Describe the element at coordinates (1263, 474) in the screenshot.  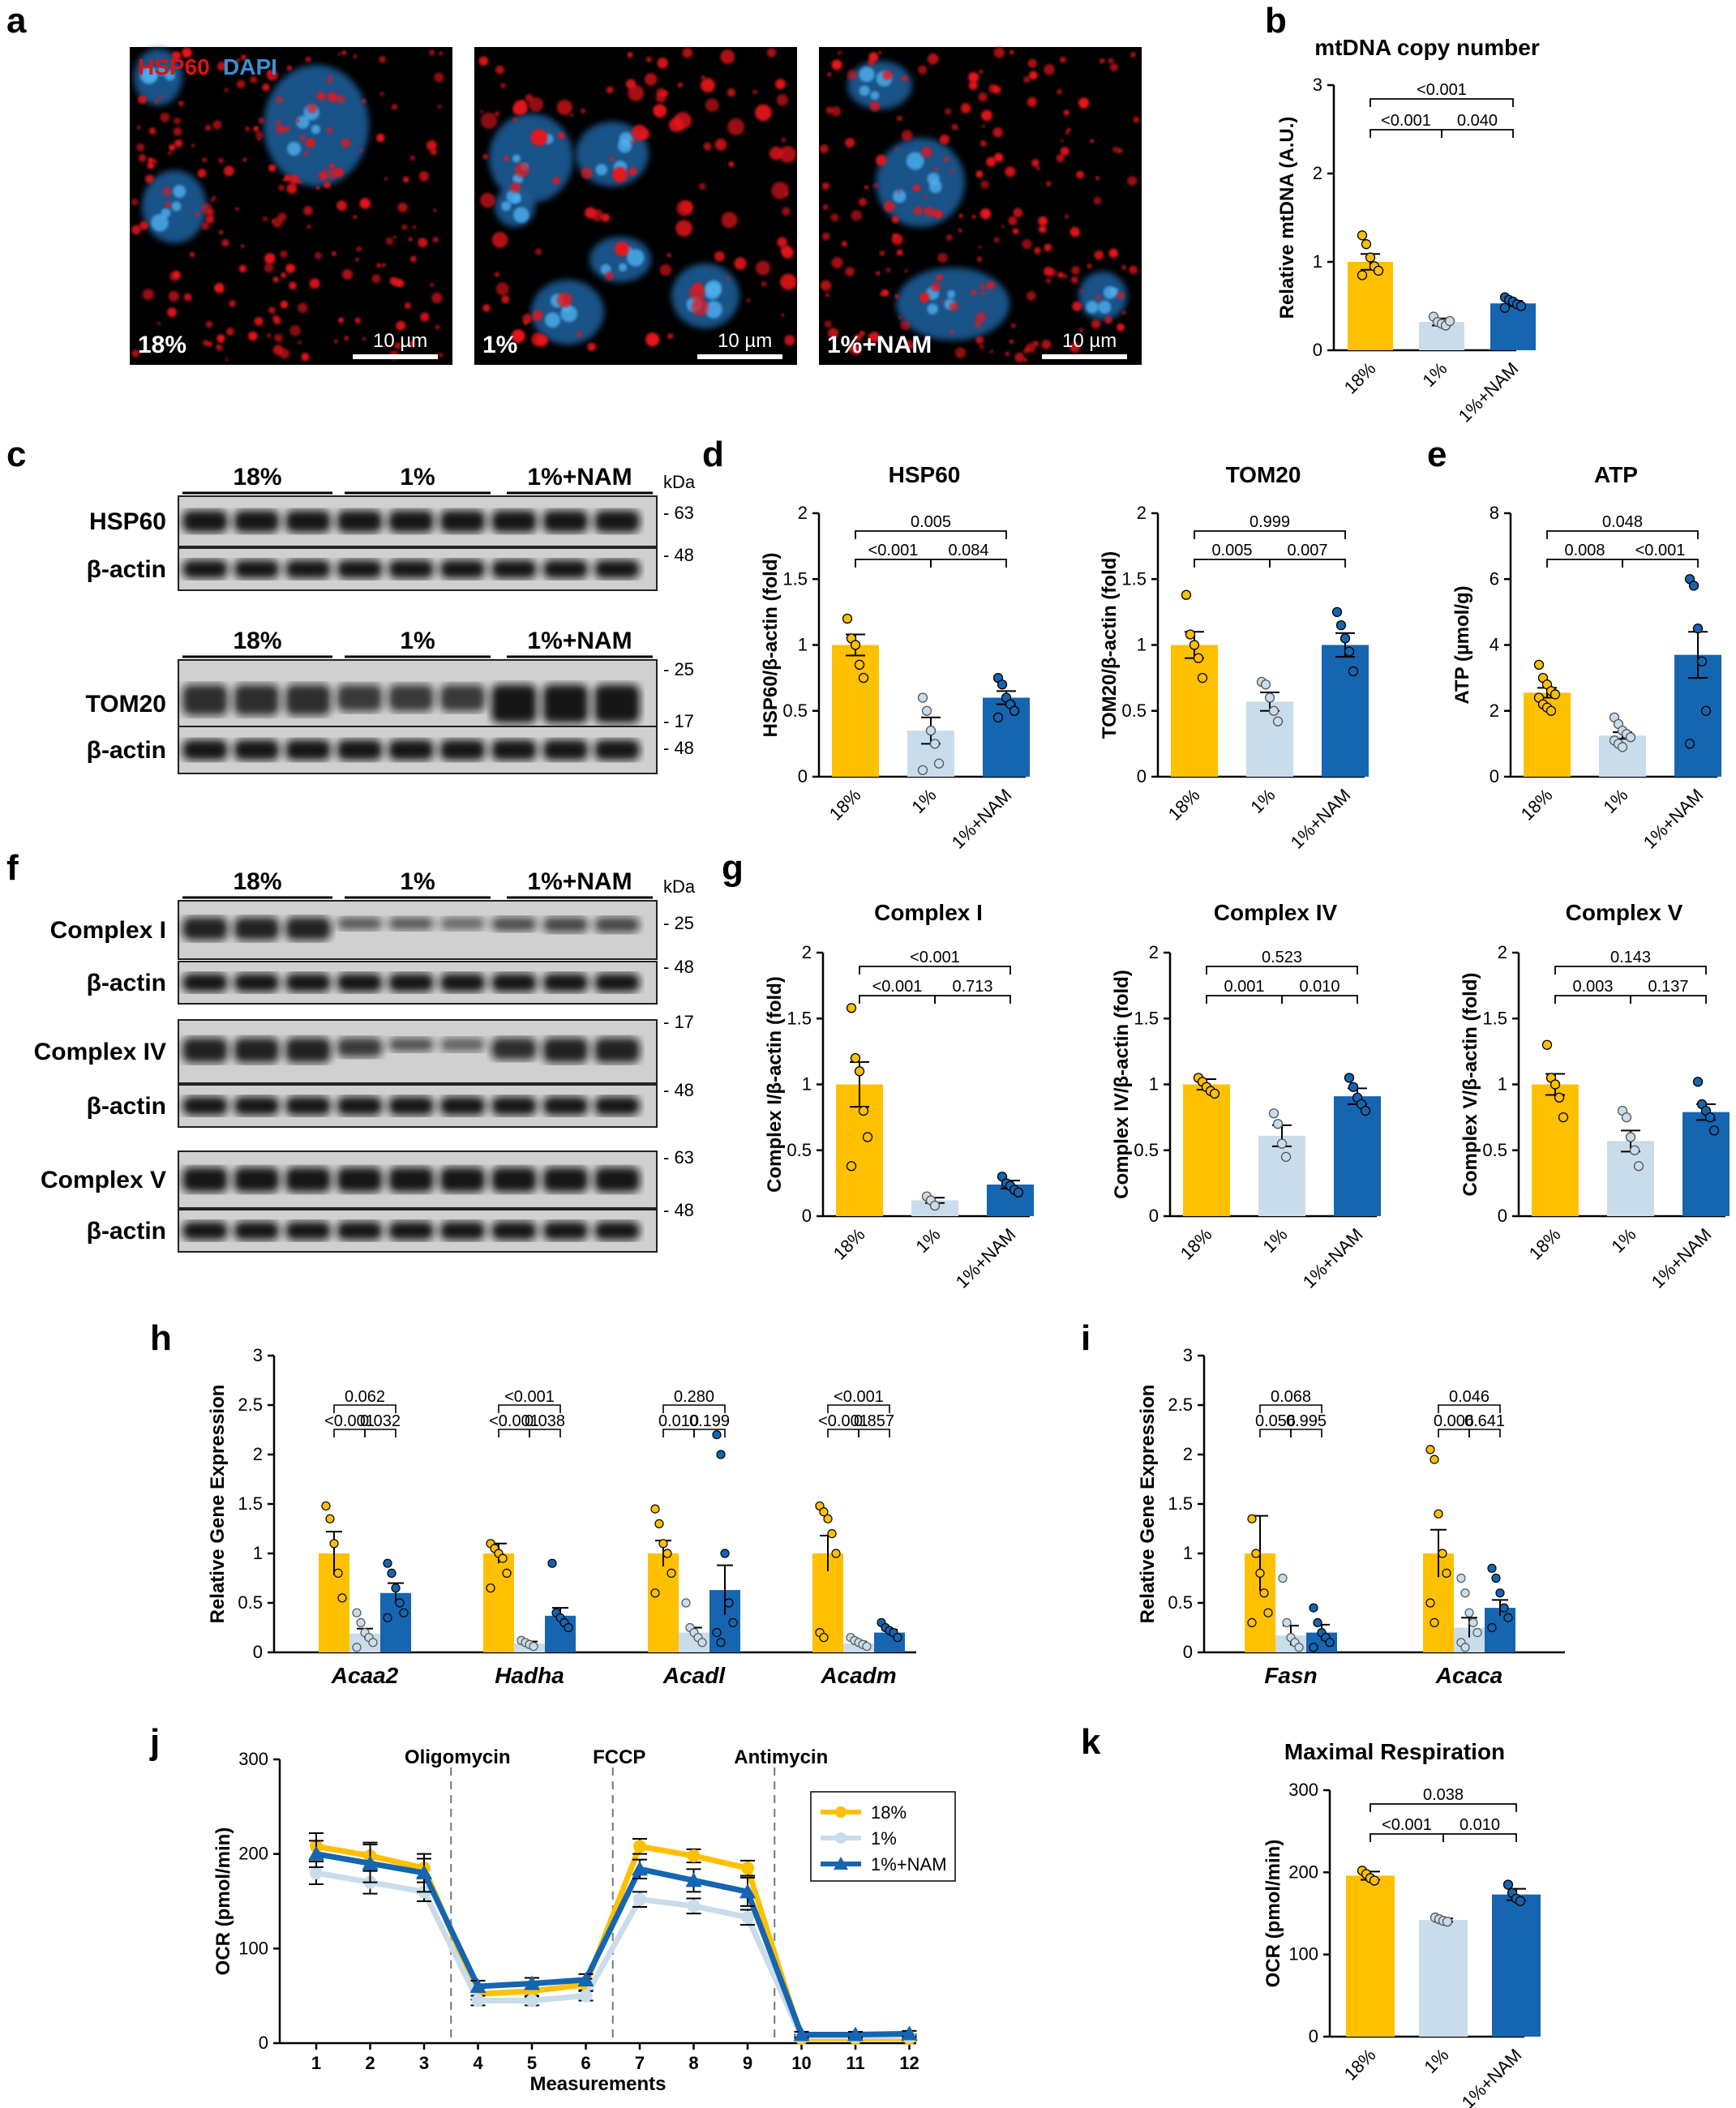
I see `chart-title: TOM20` at that location.